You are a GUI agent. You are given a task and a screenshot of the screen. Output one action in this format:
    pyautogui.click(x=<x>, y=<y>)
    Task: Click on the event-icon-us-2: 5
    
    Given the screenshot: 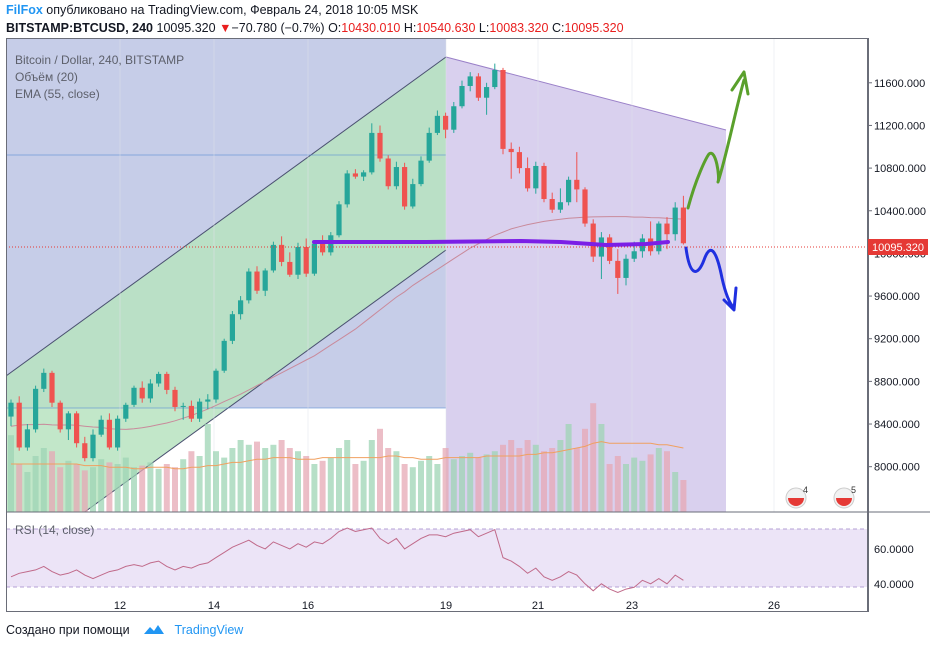 What is the action you would take?
    pyautogui.click(x=844, y=497)
    